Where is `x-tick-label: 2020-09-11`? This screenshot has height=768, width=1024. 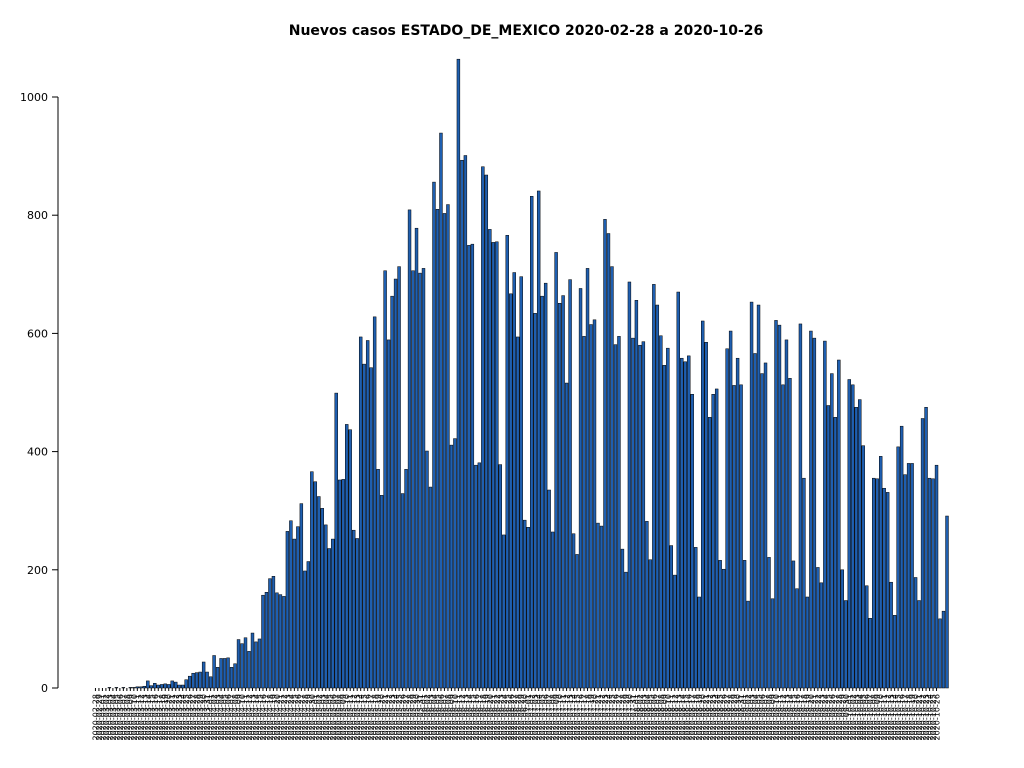
x-tick-label: 2020-09-11 is located at coordinates (779, 717).